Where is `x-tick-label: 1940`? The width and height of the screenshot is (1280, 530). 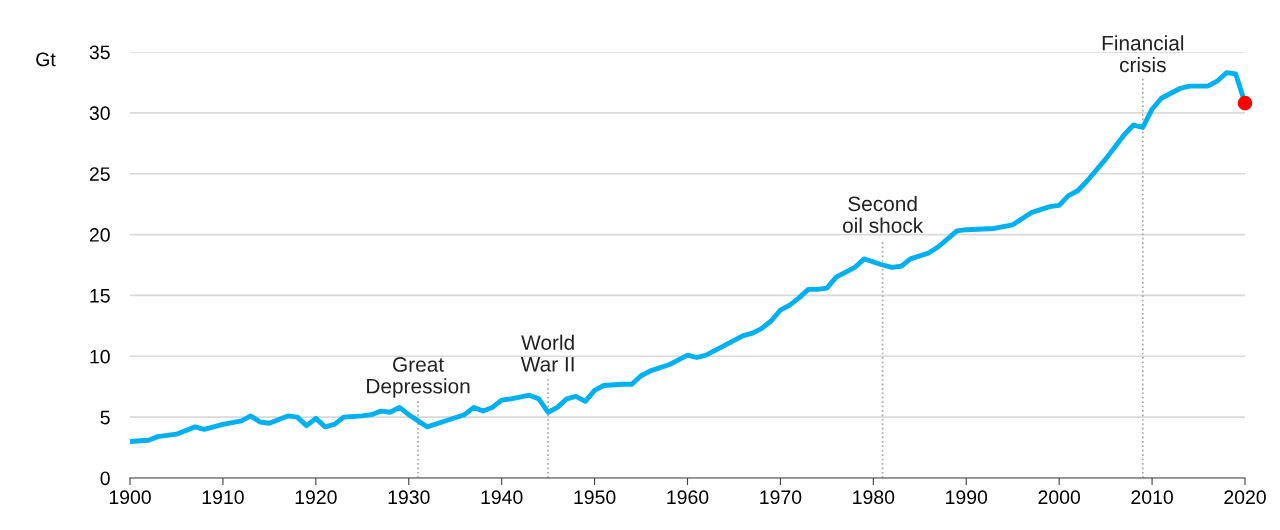
x-tick-label: 1940 is located at coordinates (502, 497).